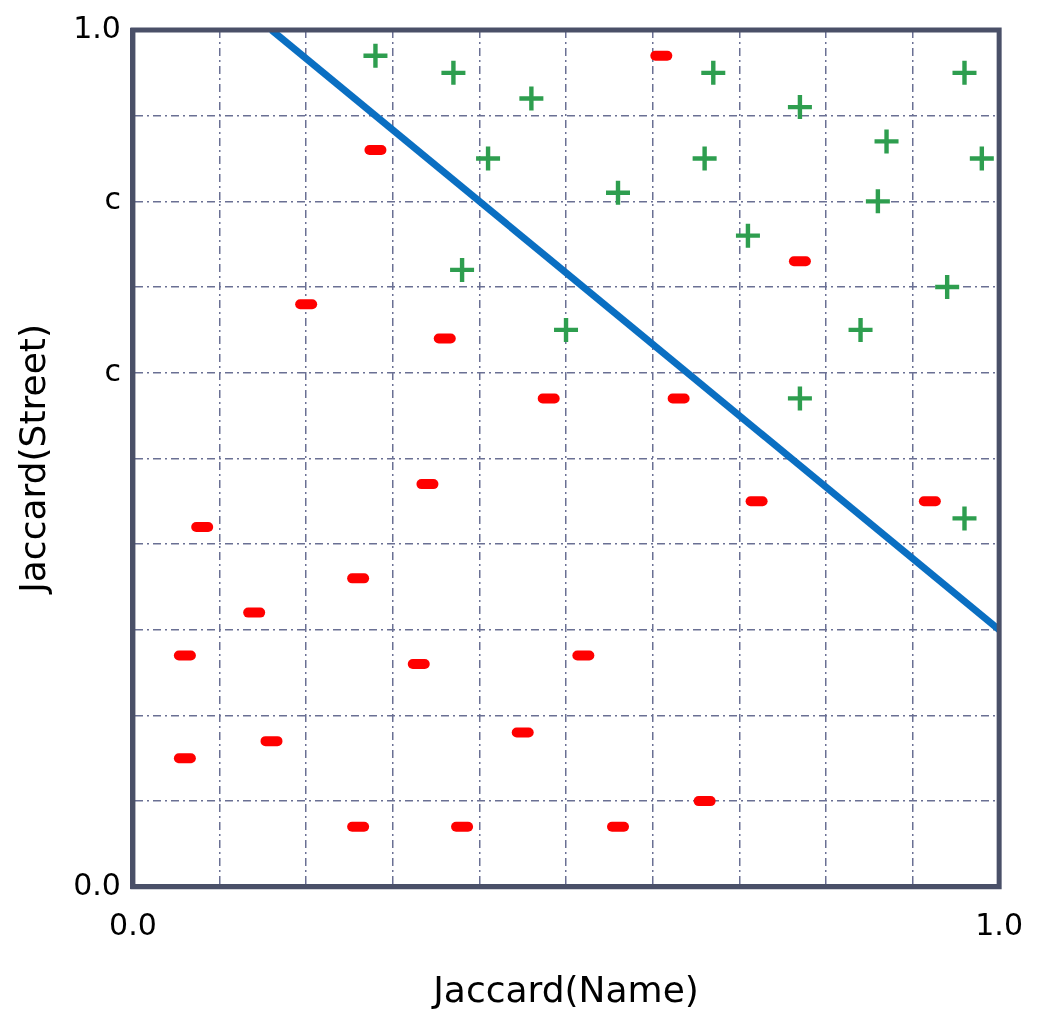 The width and height of the screenshot is (1045, 1028). I want to click on y-tick-label: 0.0, so click(97, 884).